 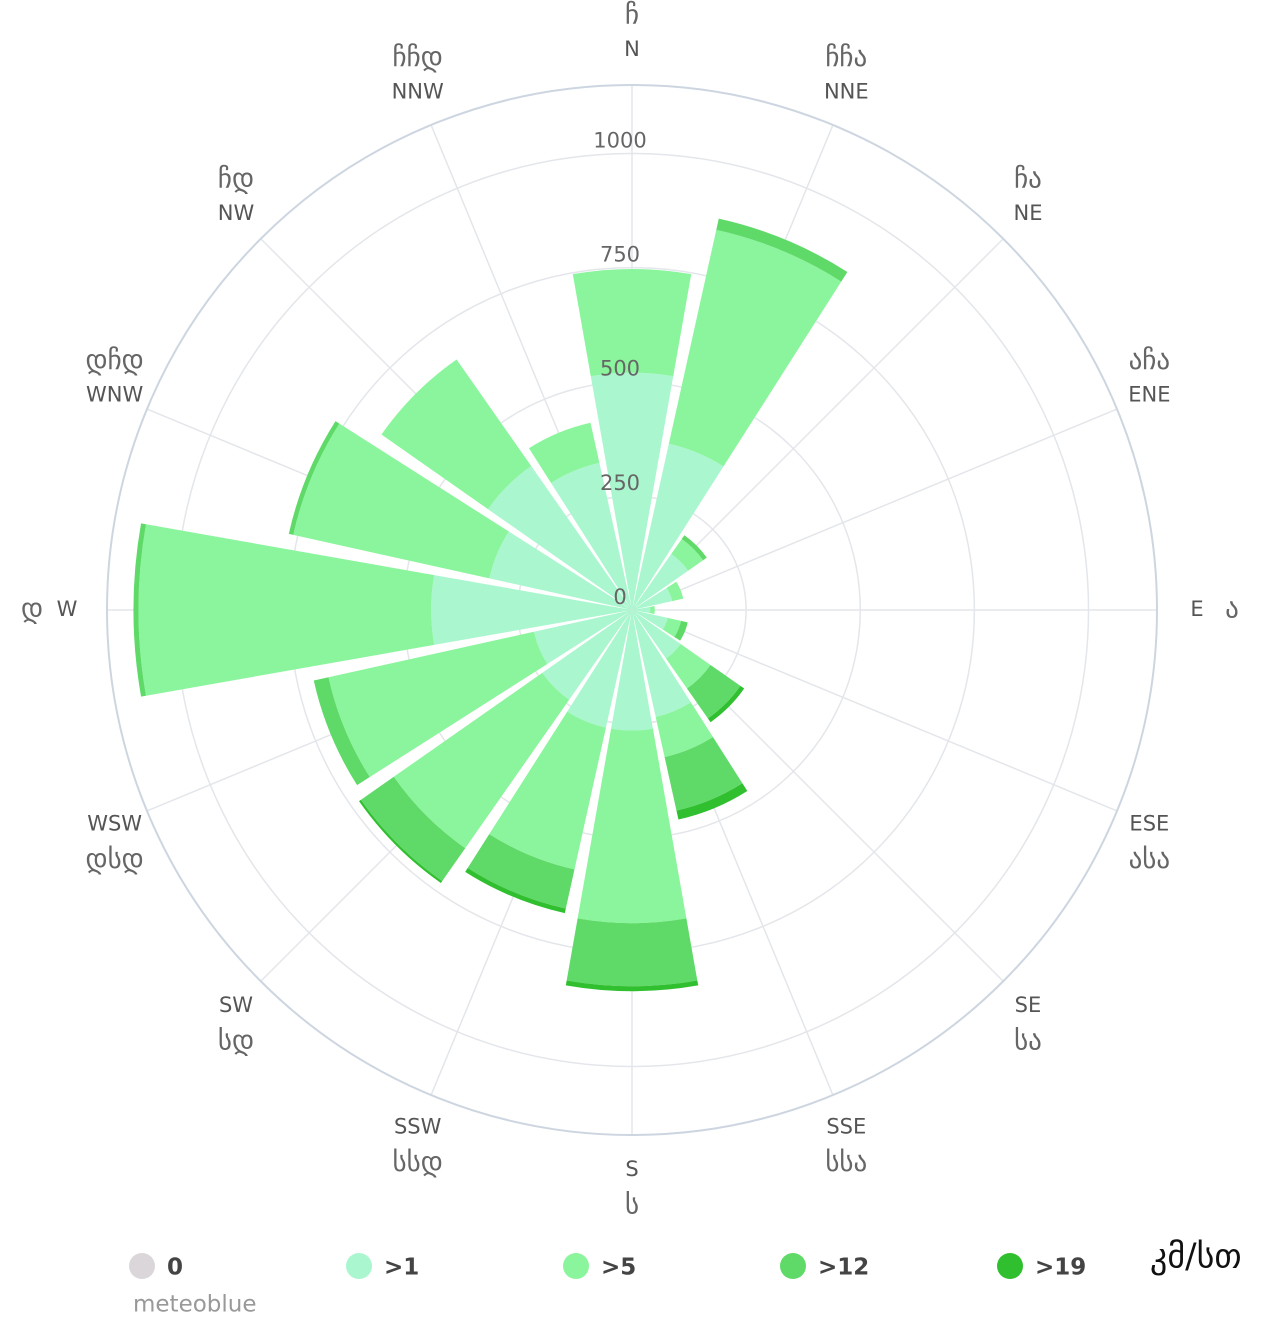 I want to click on tick-label: 0, so click(x=619, y=597).